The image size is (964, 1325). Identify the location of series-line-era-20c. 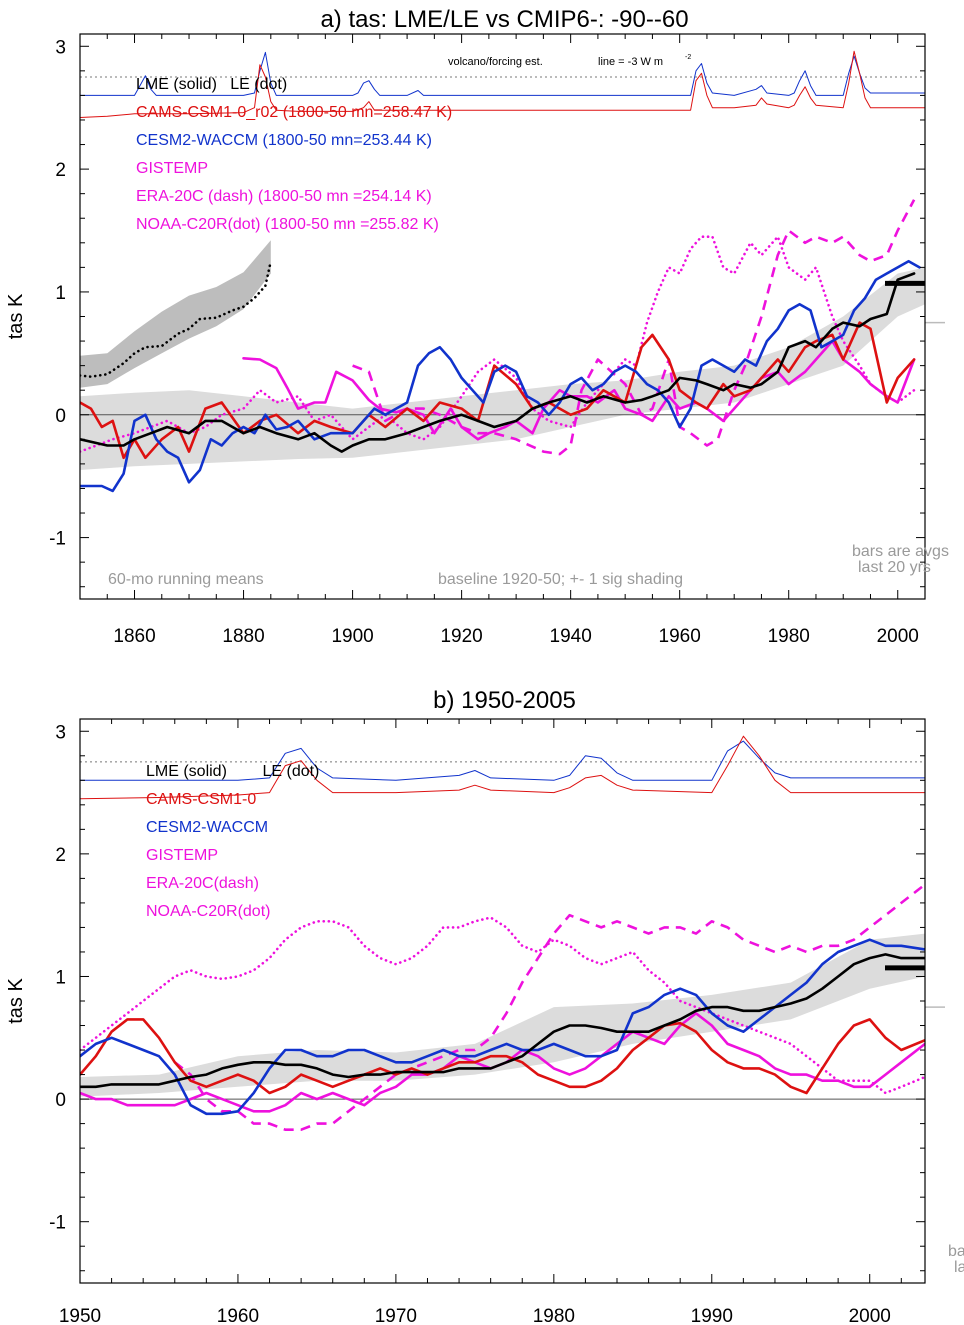
(549, 1007).